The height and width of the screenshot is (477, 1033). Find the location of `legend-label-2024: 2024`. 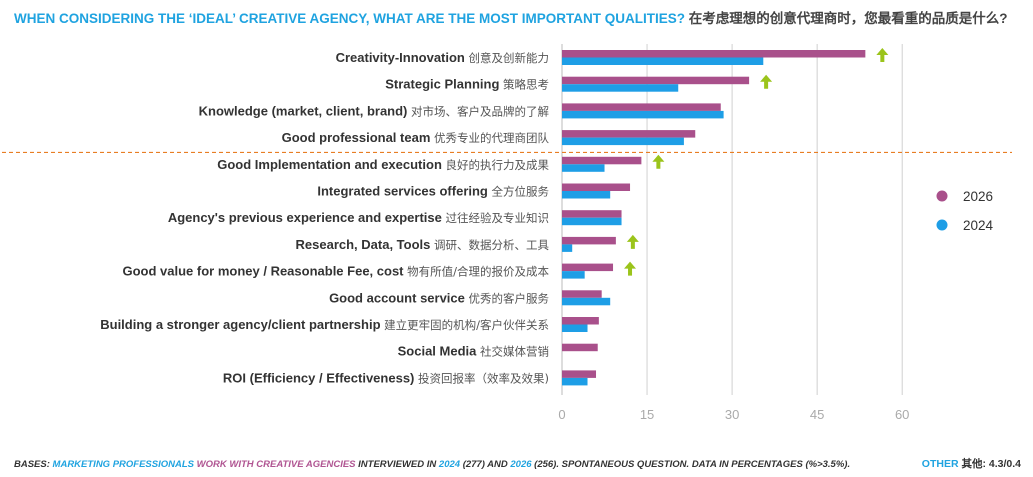

legend-label-2024: 2024 is located at coordinates (978, 225).